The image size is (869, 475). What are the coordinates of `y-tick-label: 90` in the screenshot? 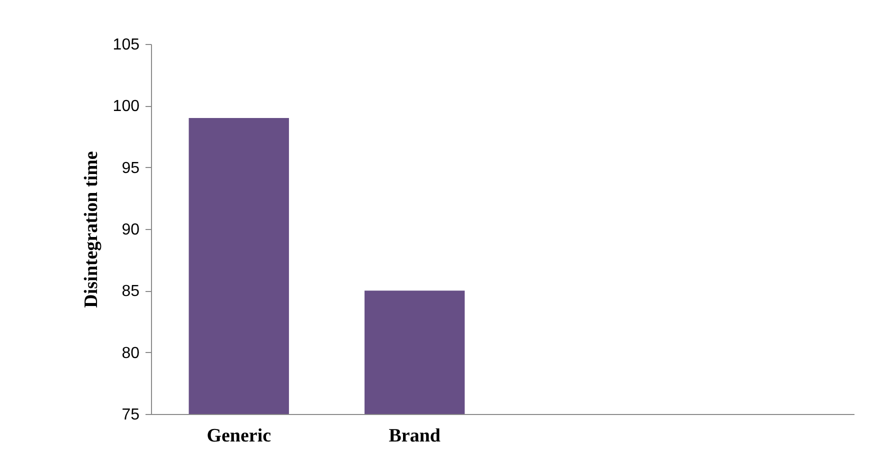 It's located at (131, 230).